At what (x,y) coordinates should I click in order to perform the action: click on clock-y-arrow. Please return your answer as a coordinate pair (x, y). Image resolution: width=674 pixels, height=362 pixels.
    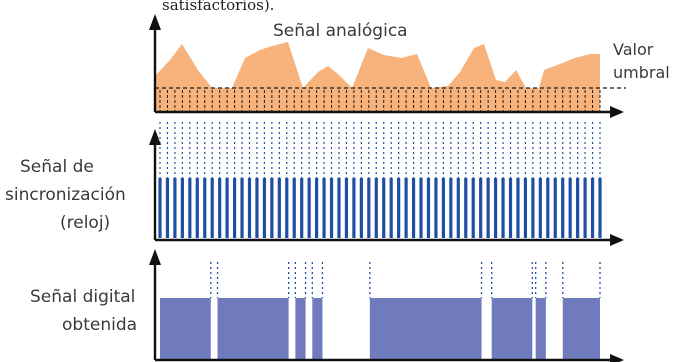
    Looking at the image, I should click on (155, 137).